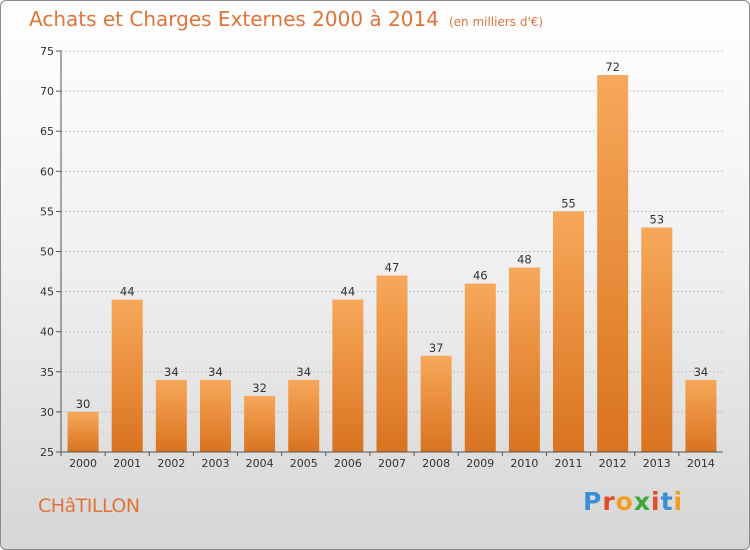 Image resolution: width=750 pixels, height=550 pixels. What do you see at coordinates (47, 452) in the screenshot?
I see `y-tick-label: 25` at bounding box center [47, 452].